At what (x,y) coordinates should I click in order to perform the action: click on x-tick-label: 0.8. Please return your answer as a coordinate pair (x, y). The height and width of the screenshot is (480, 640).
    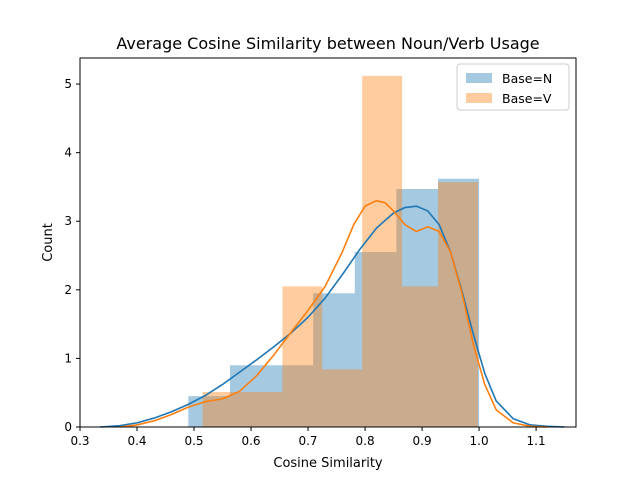
    Looking at the image, I should click on (365, 441).